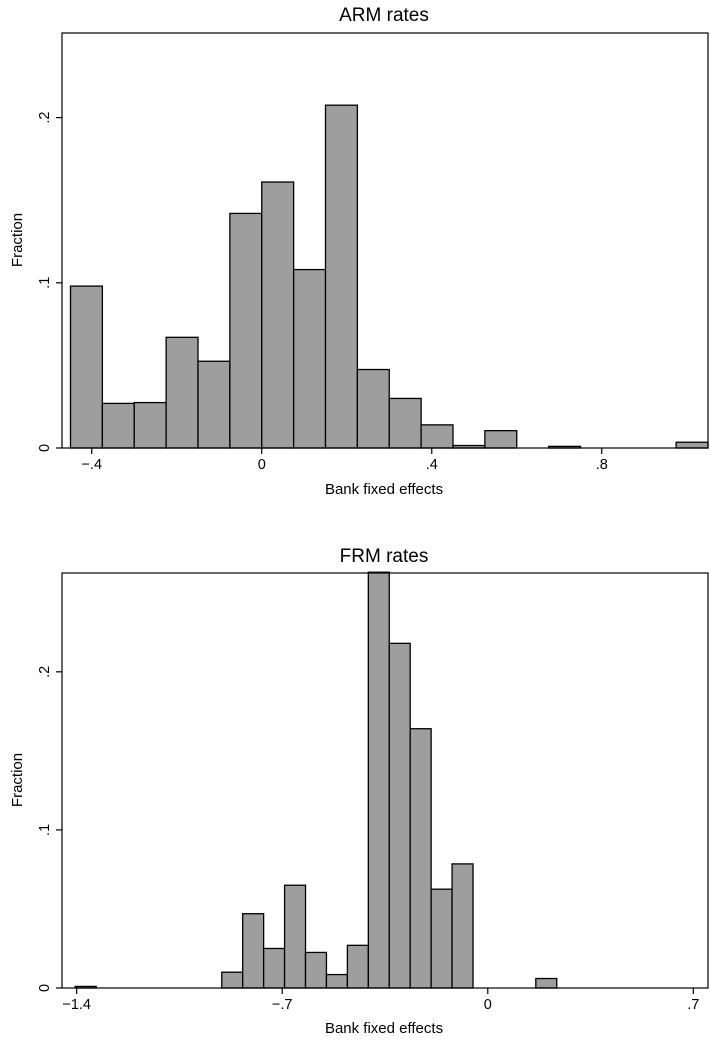  Describe the element at coordinates (76, 1005) in the screenshot. I see `x-tick-label: −1.4` at that location.